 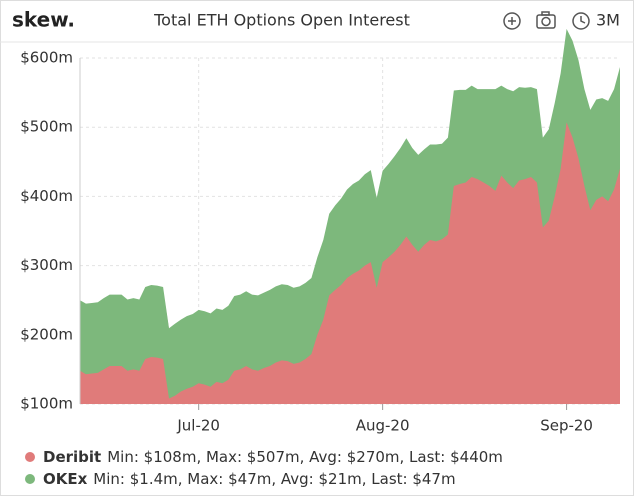 What do you see at coordinates (43, 20) in the screenshot?
I see `brand: skew.` at bounding box center [43, 20].